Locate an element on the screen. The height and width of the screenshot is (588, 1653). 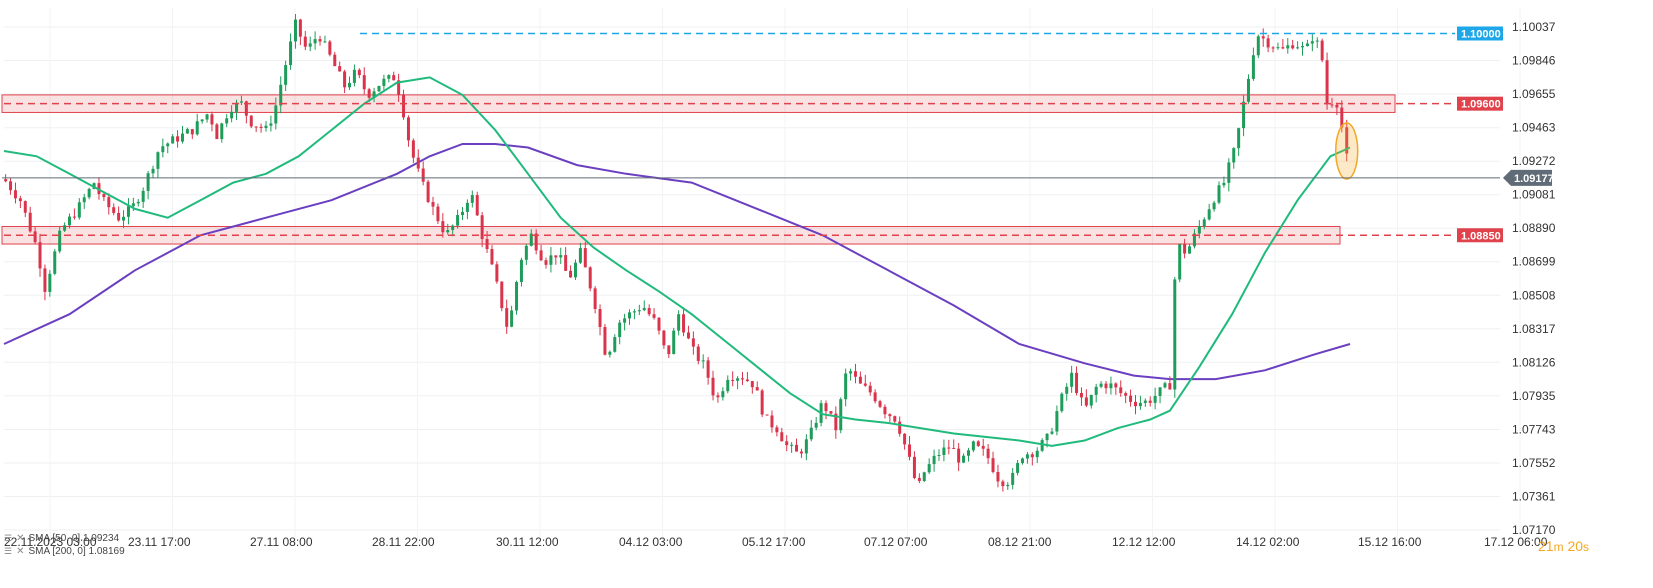
level-label: 1.09177 is located at coordinates (1534, 179).